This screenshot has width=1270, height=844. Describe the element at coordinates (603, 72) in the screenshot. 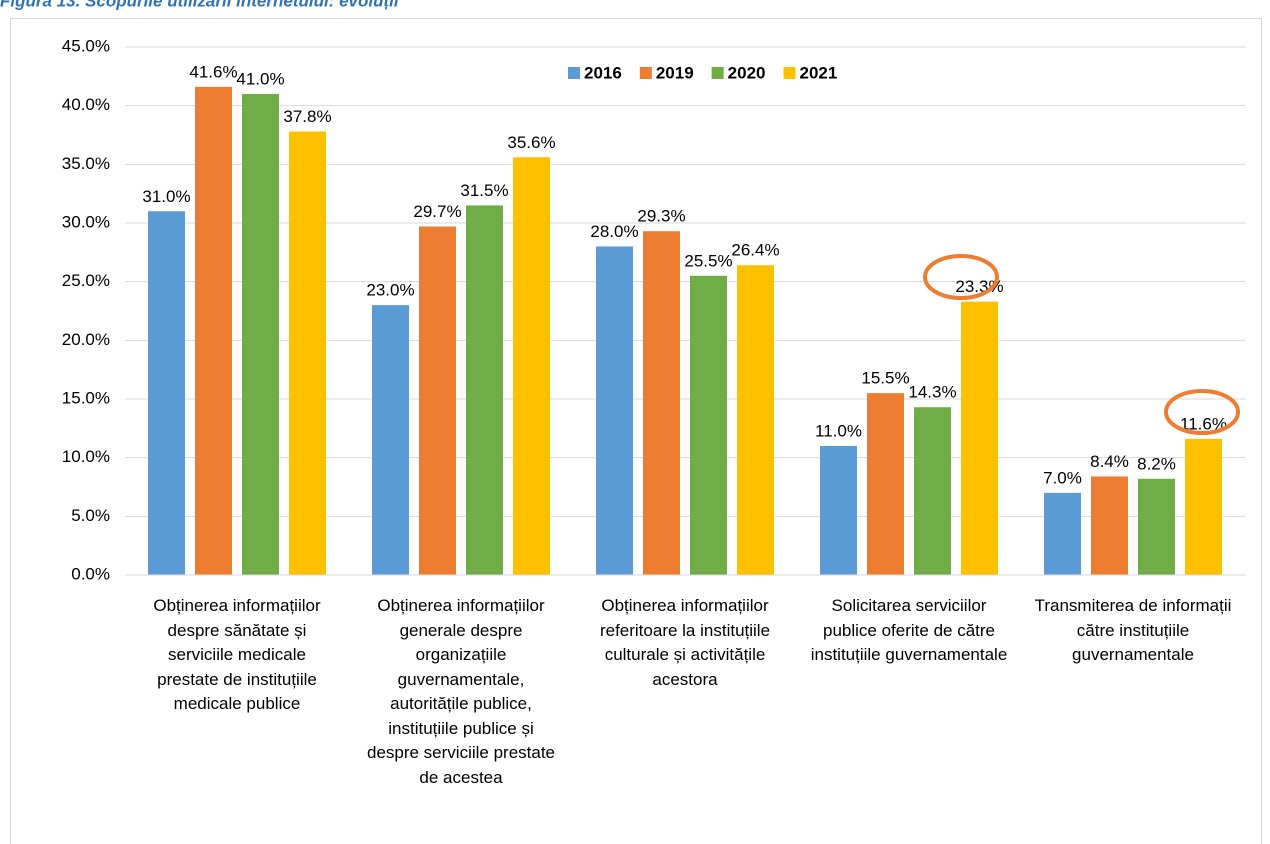

I see `legend-label: 2016` at that location.